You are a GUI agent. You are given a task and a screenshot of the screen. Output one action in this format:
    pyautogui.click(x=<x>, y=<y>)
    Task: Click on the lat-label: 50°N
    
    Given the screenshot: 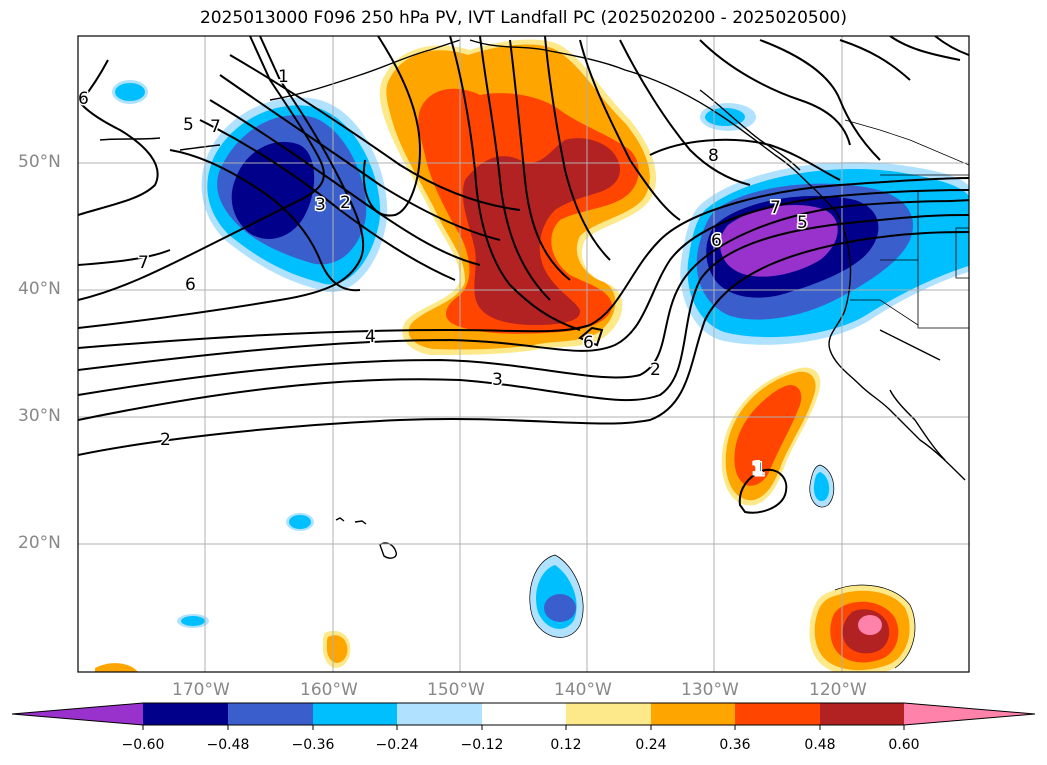 What is the action you would take?
    pyautogui.click(x=39, y=162)
    